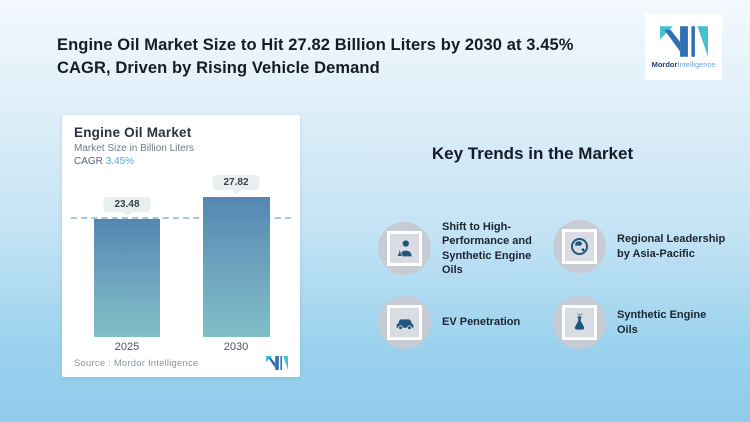 This screenshot has height=422, width=750. What do you see at coordinates (136, 363) in the screenshot?
I see `source-text: Source : Mordor Intelligence` at bounding box center [136, 363].